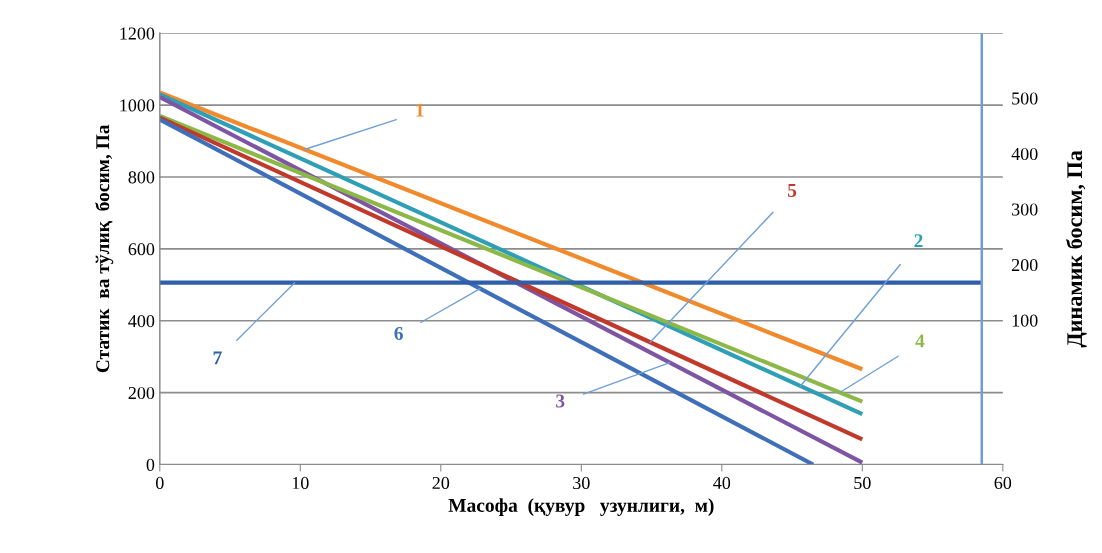  I want to click on x-tick-label: 60, so click(1003, 483).